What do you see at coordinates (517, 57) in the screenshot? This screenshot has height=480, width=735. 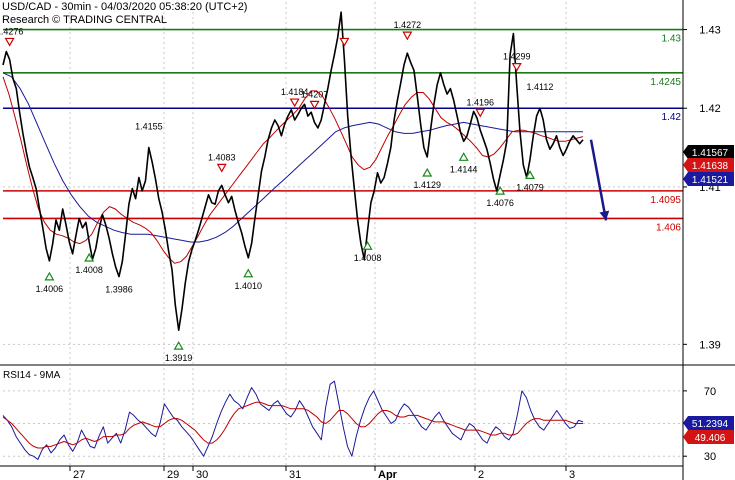 I see `extreme-label: 1.4299` at bounding box center [517, 57].